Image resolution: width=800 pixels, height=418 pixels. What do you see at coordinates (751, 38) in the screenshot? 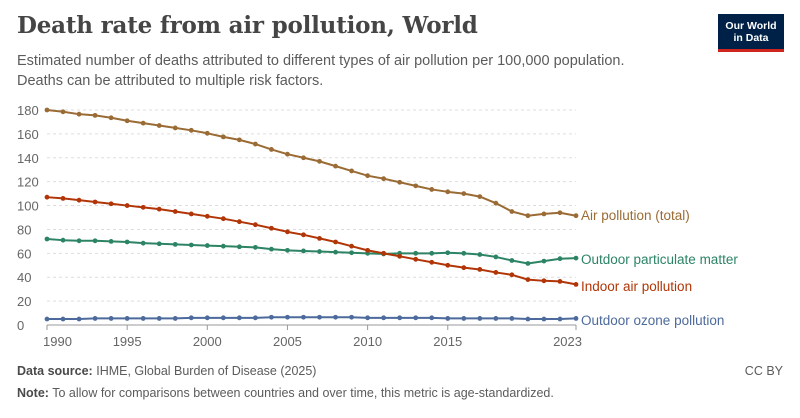
I see `logo-line-2: in Data` at bounding box center [751, 38].